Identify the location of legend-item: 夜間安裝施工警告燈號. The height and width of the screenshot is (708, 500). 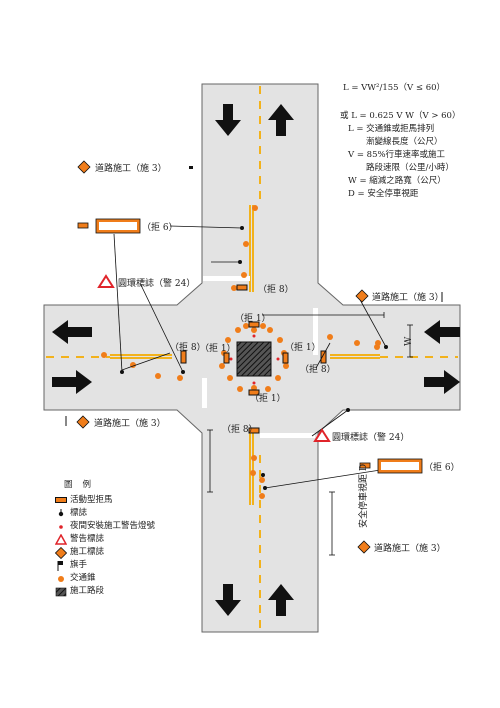
(103, 526).